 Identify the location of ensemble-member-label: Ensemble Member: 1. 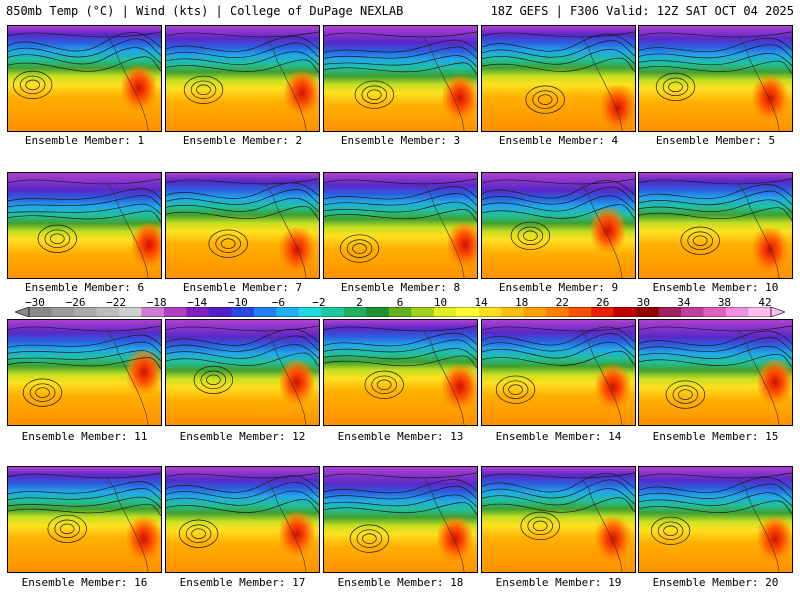
(84, 140).